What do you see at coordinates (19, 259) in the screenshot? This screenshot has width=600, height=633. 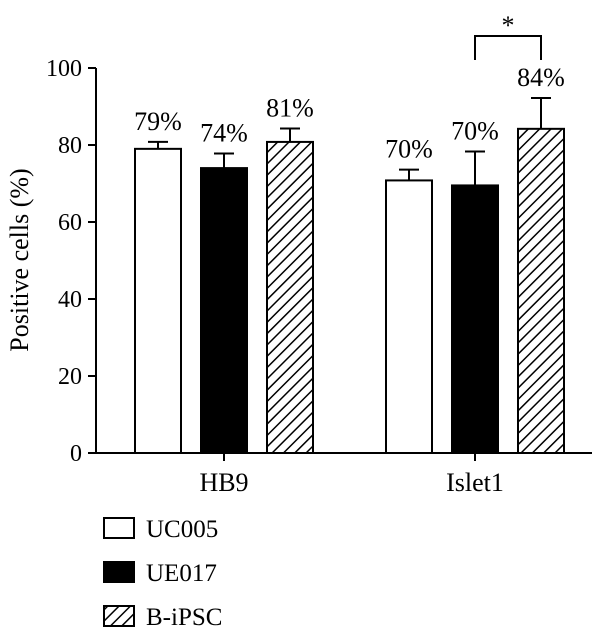 I see `y-axis-label: Positive cells (%)` at bounding box center [19, 259].